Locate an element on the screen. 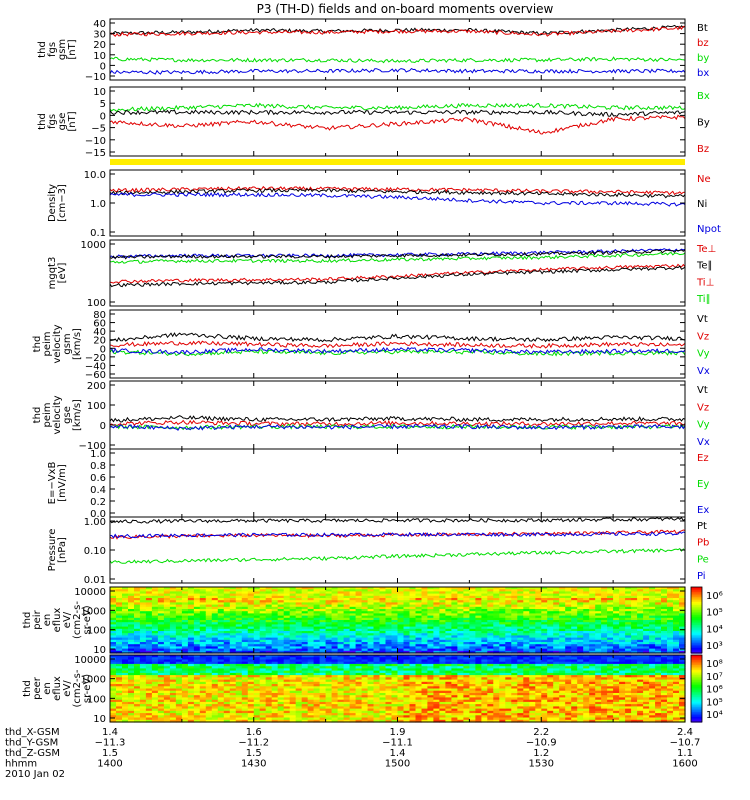 Image resolution: width=750 pixels, height=800 pixels. colorbar-cell is located at coordinates (696, 624).